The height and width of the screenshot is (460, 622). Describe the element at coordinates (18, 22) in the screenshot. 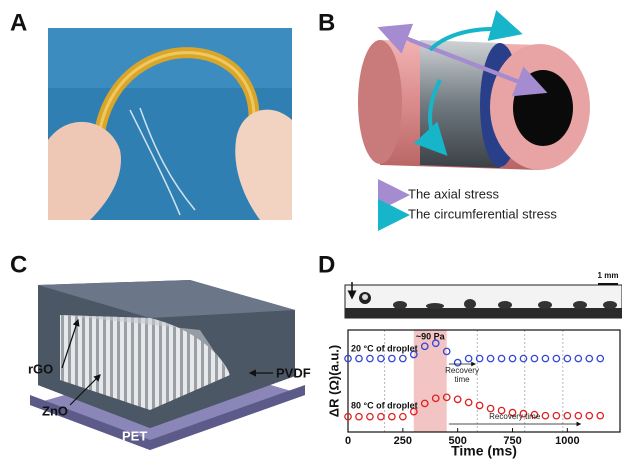

I see `panel-label: A` at that location.